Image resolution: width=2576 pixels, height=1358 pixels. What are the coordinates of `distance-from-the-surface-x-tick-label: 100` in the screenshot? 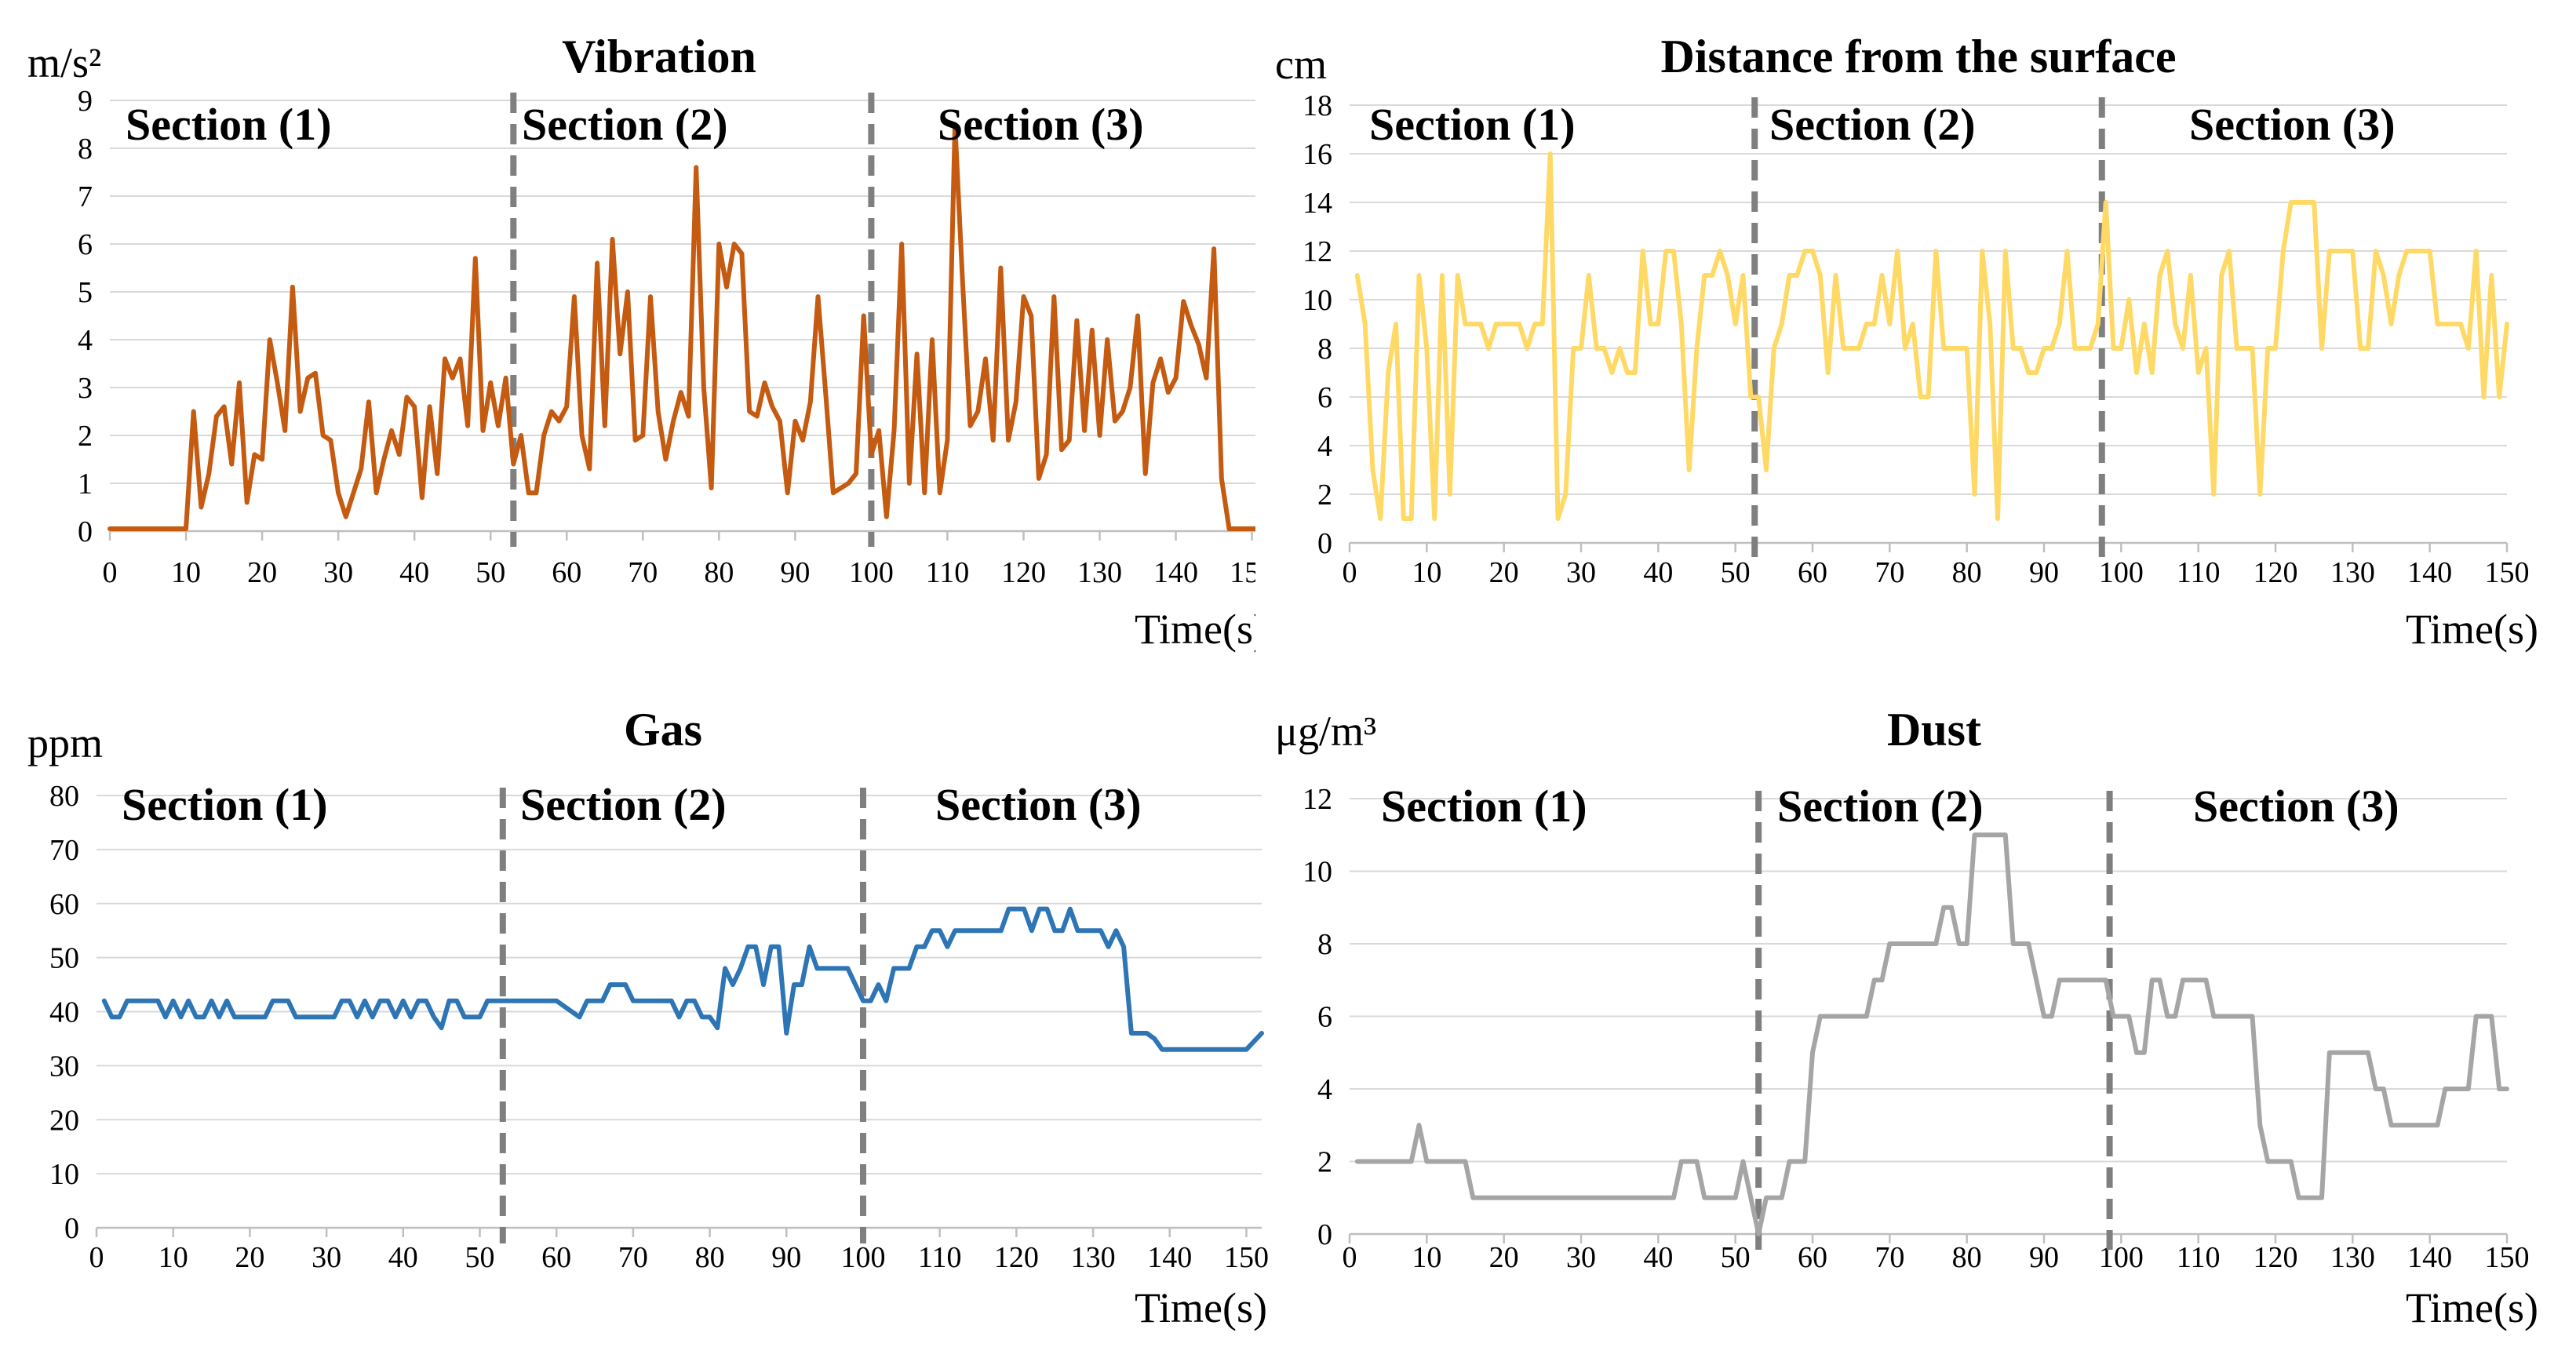 It's located at (2121, 572).